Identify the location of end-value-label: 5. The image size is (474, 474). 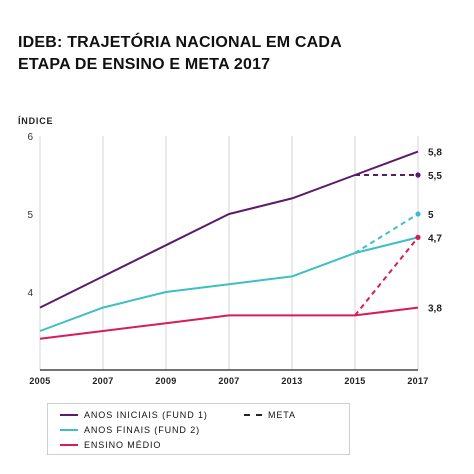
(431, 215).